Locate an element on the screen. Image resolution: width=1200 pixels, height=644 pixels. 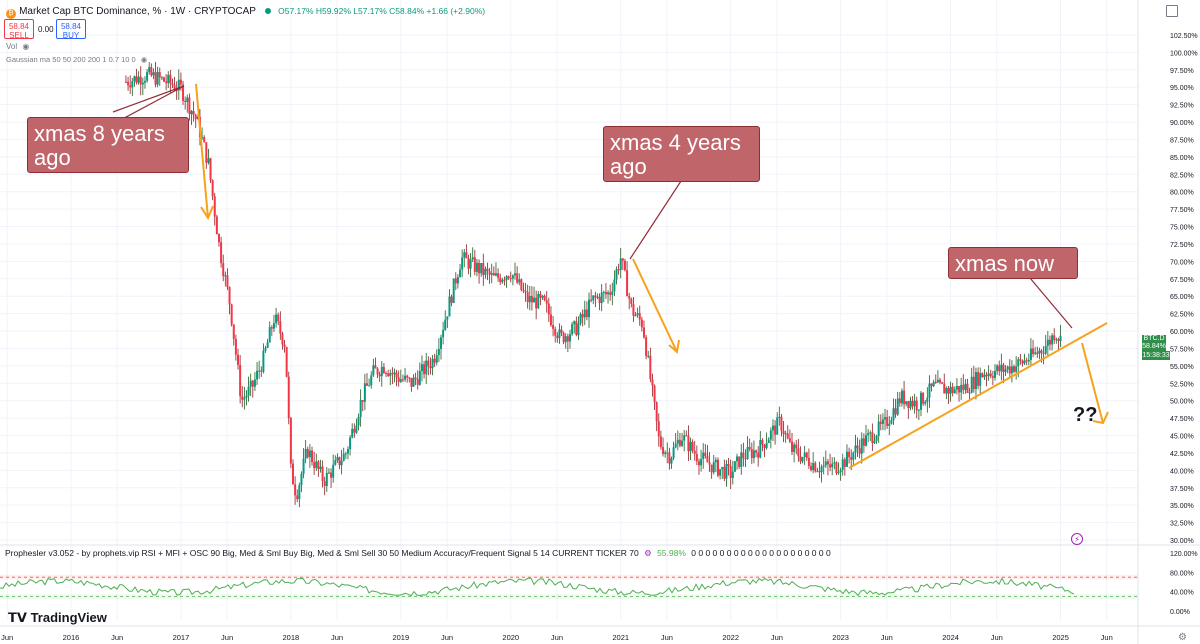
y-tick-label: 50.00% is located at coordinates (1182, 402).